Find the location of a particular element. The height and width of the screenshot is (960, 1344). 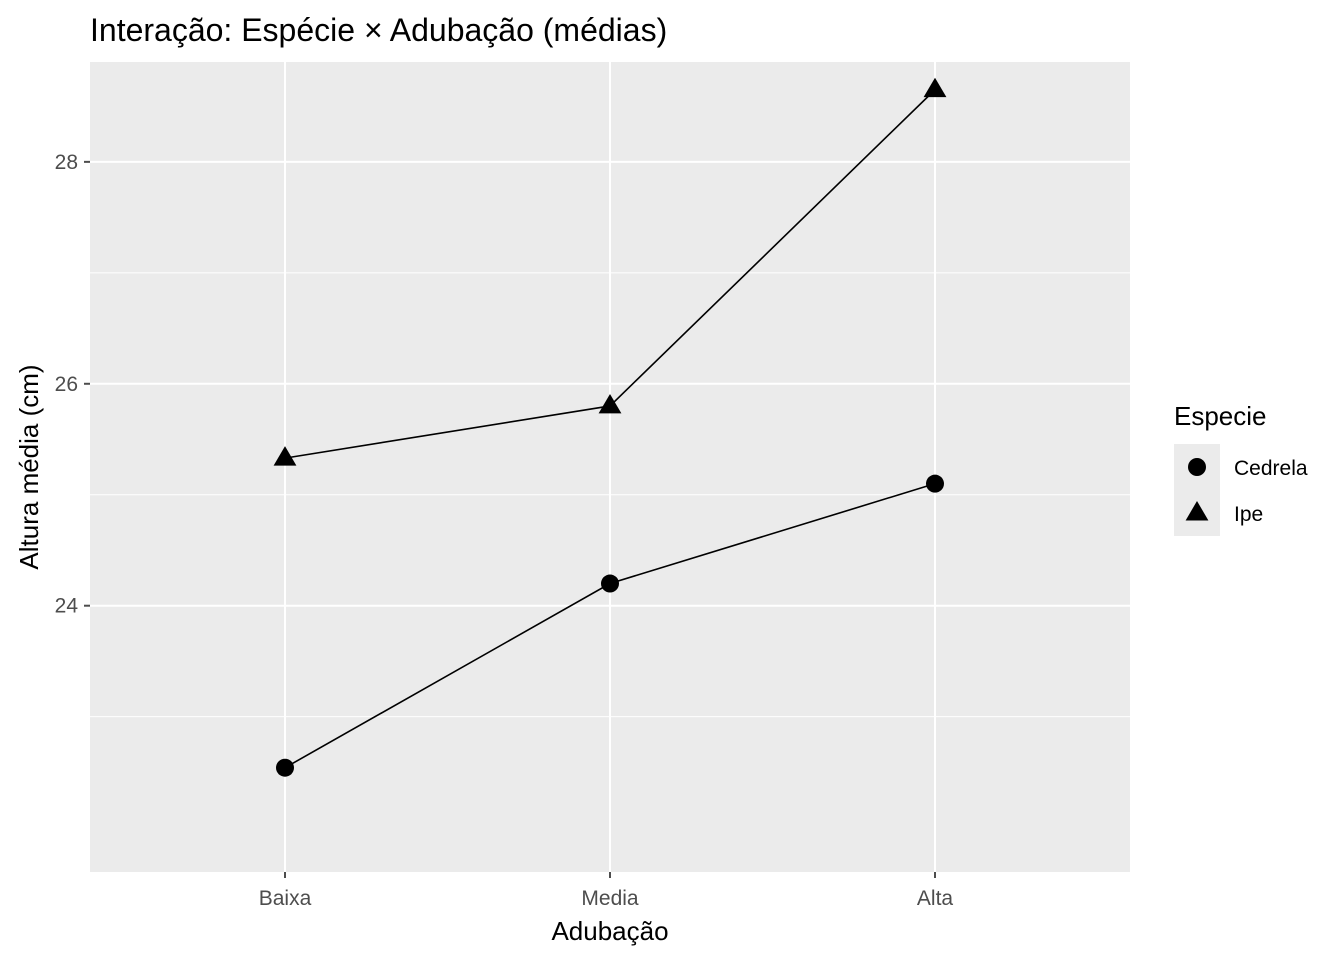

x-axis-title: Adubação is located at coordinates (609, 931).